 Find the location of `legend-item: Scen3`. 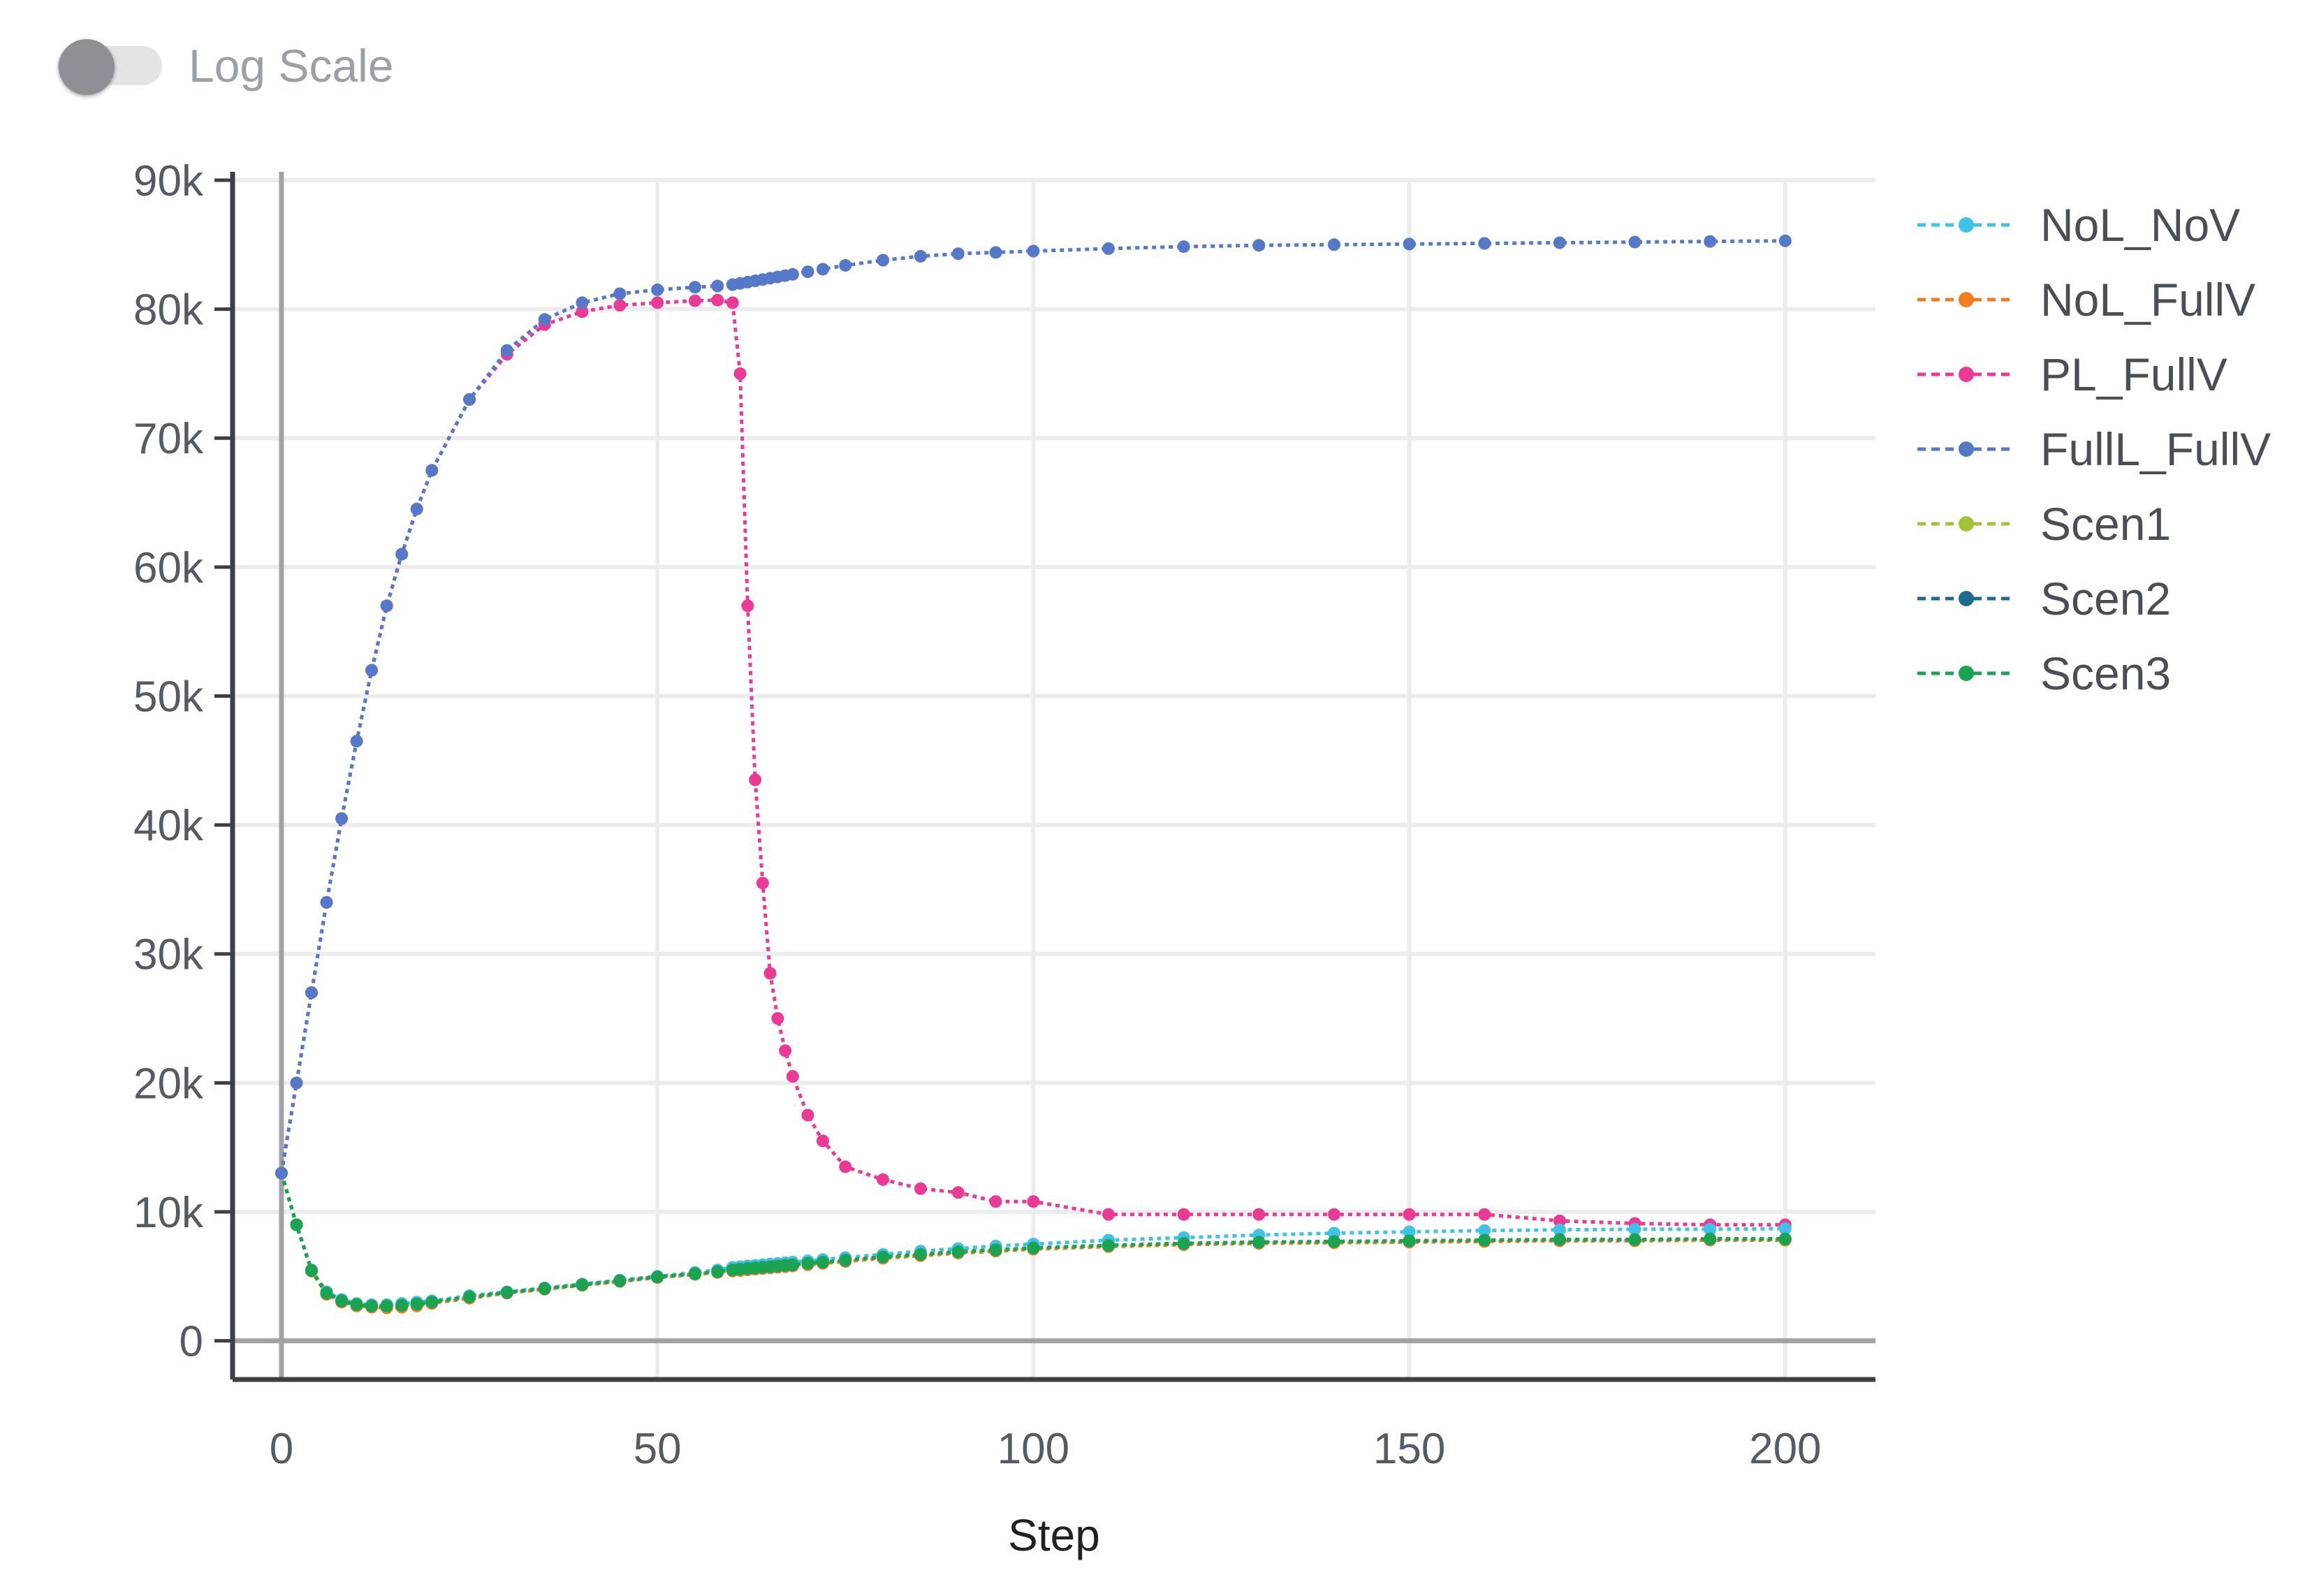

legend-item: Scen3 is located at coordinates (2044, 673).